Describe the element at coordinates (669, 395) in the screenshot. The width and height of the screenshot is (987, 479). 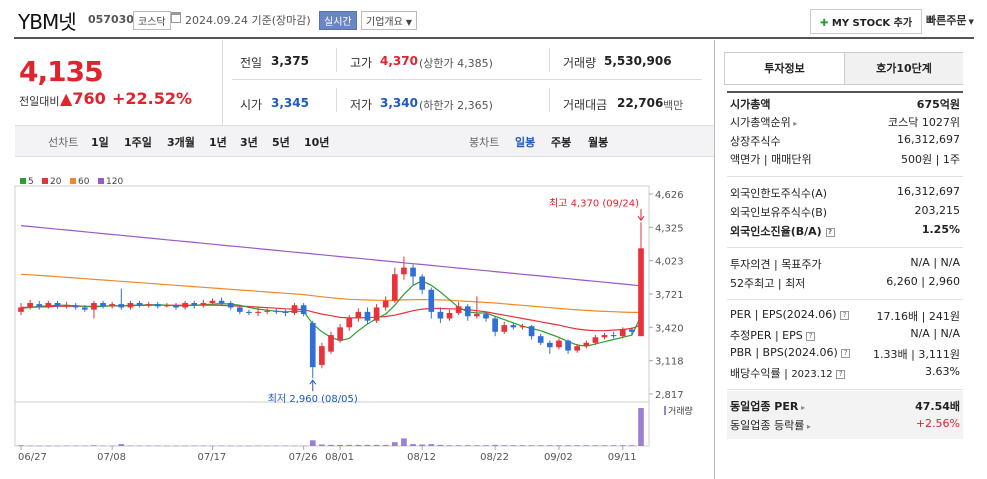
I see `y-tick-label: 2,817` at that location.